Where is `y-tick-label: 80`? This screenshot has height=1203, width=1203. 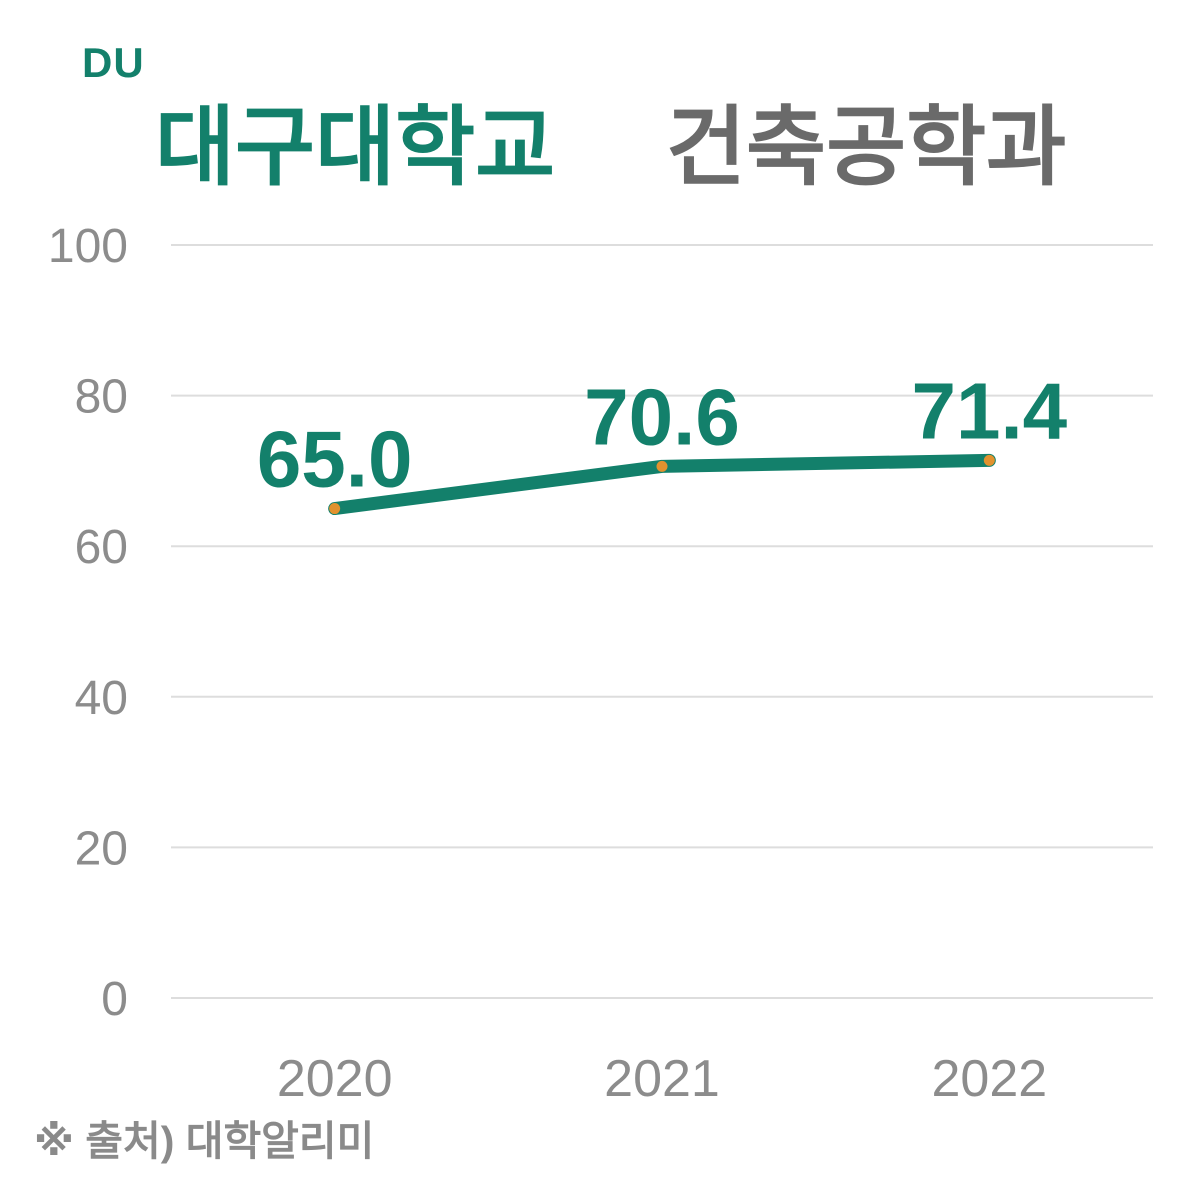
y-tick-label: 80 is located at coordinates (101, 397).